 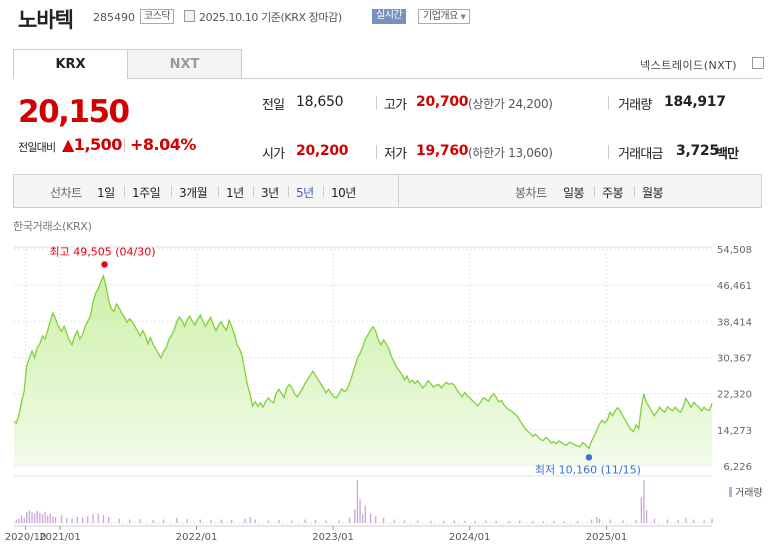 What do you see at coordinates (442, 151) in the screenshot?
I see `low-value: 19,760` at bounding box center [442, 151].